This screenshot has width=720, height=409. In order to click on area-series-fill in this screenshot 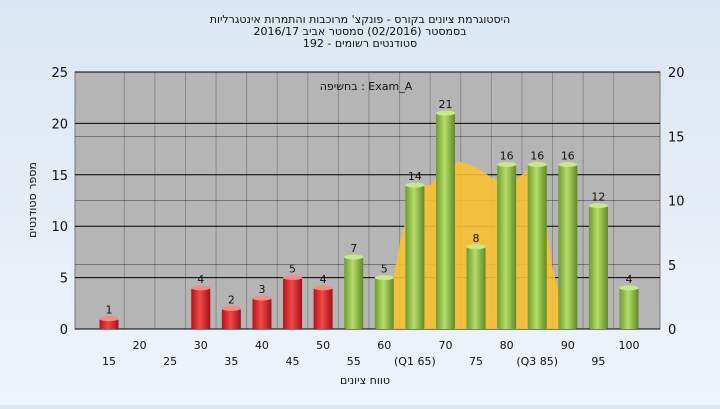, I will do `click(476, 244)`.